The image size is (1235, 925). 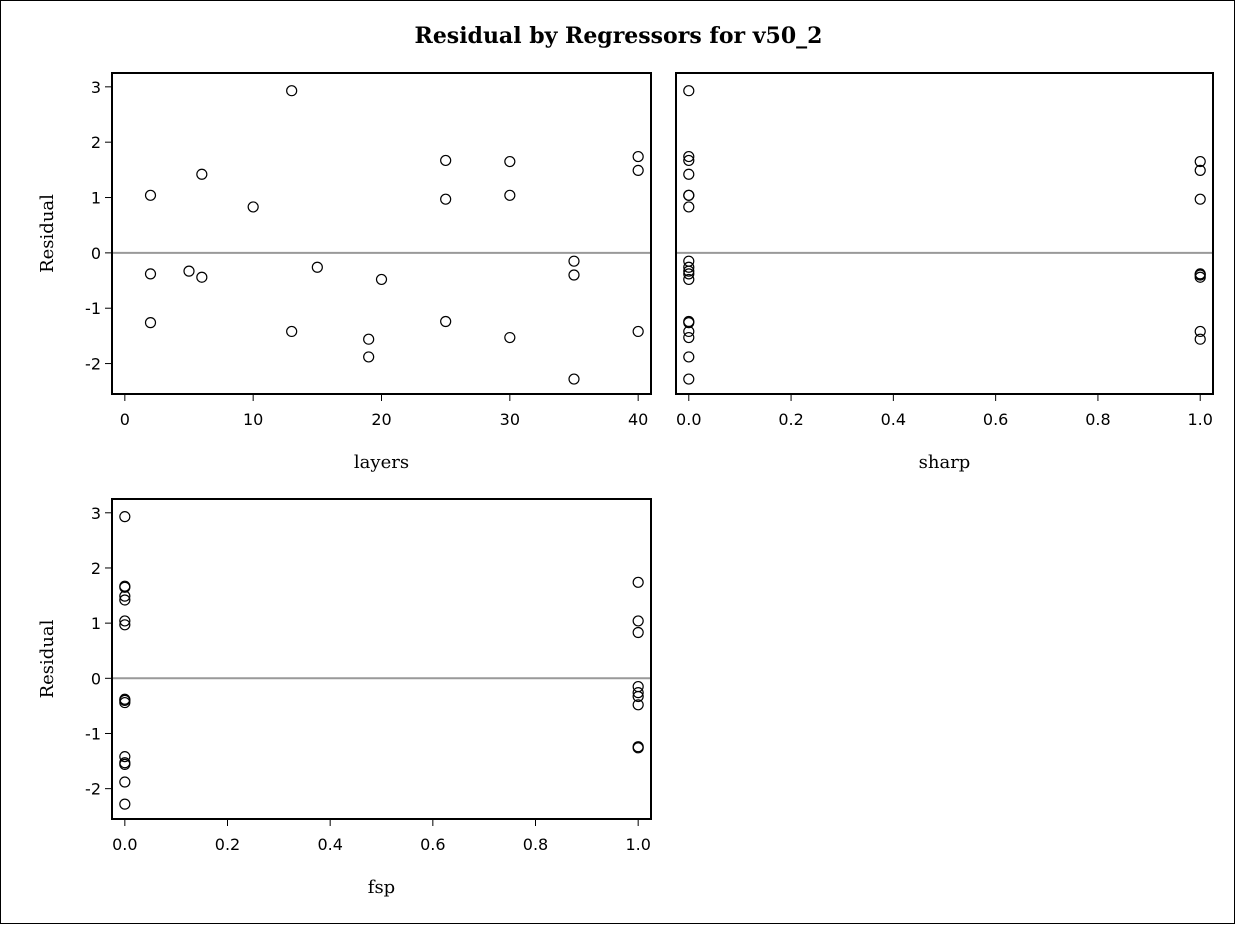 I want to click on x-tick-label: 40, so click(x=638, y=419).